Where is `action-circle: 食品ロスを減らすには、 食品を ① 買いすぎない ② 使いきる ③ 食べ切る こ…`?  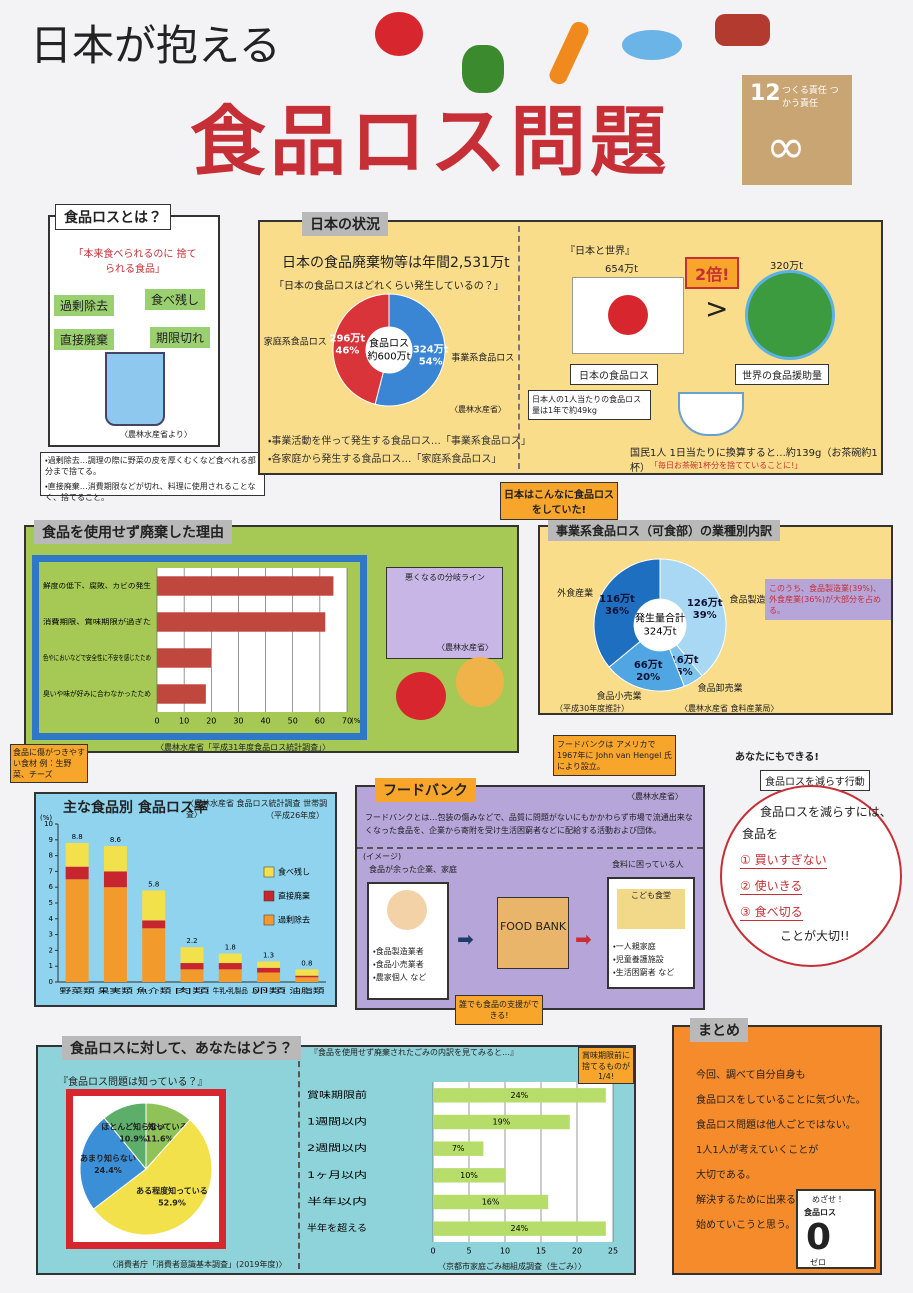
action-circle: 食品ロスを減らすには、 食品を ① 買いすぎない ② 使いきる ③ 食べ切る こ… is located at coordinates (811, 876).